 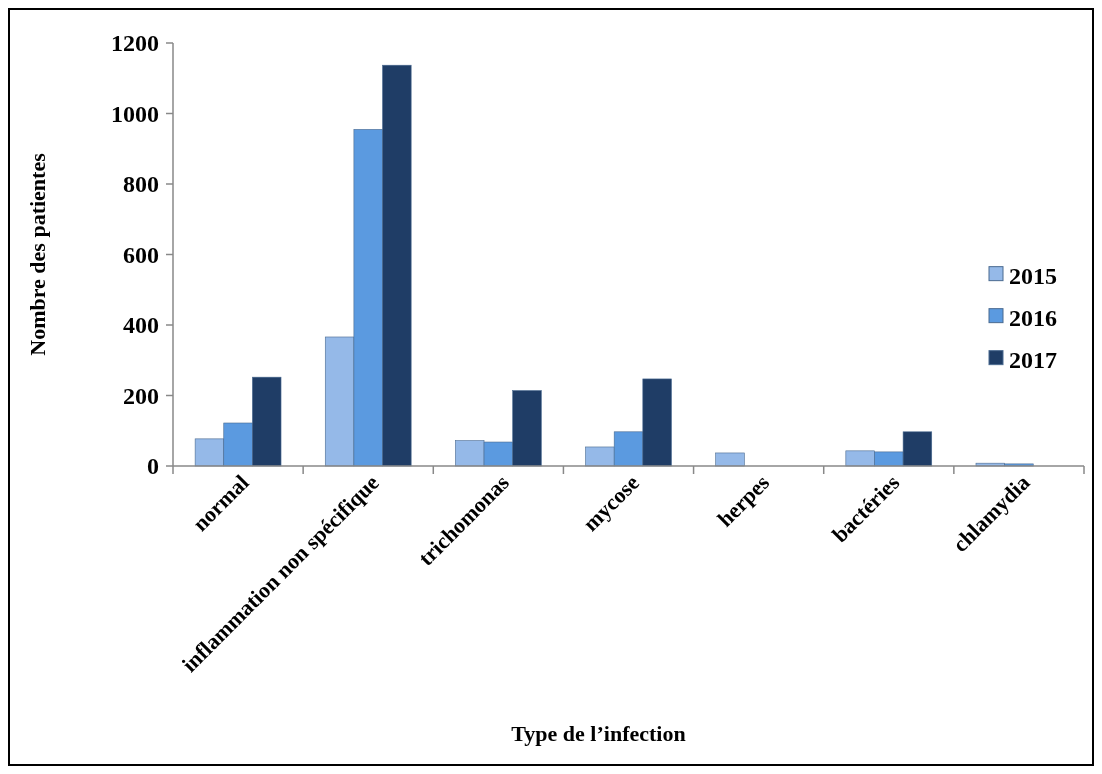 What do you see at coordinates (135, 113) in the screenshot?
I see `y-tick-label: 1000` at bounding box center [135, 113].